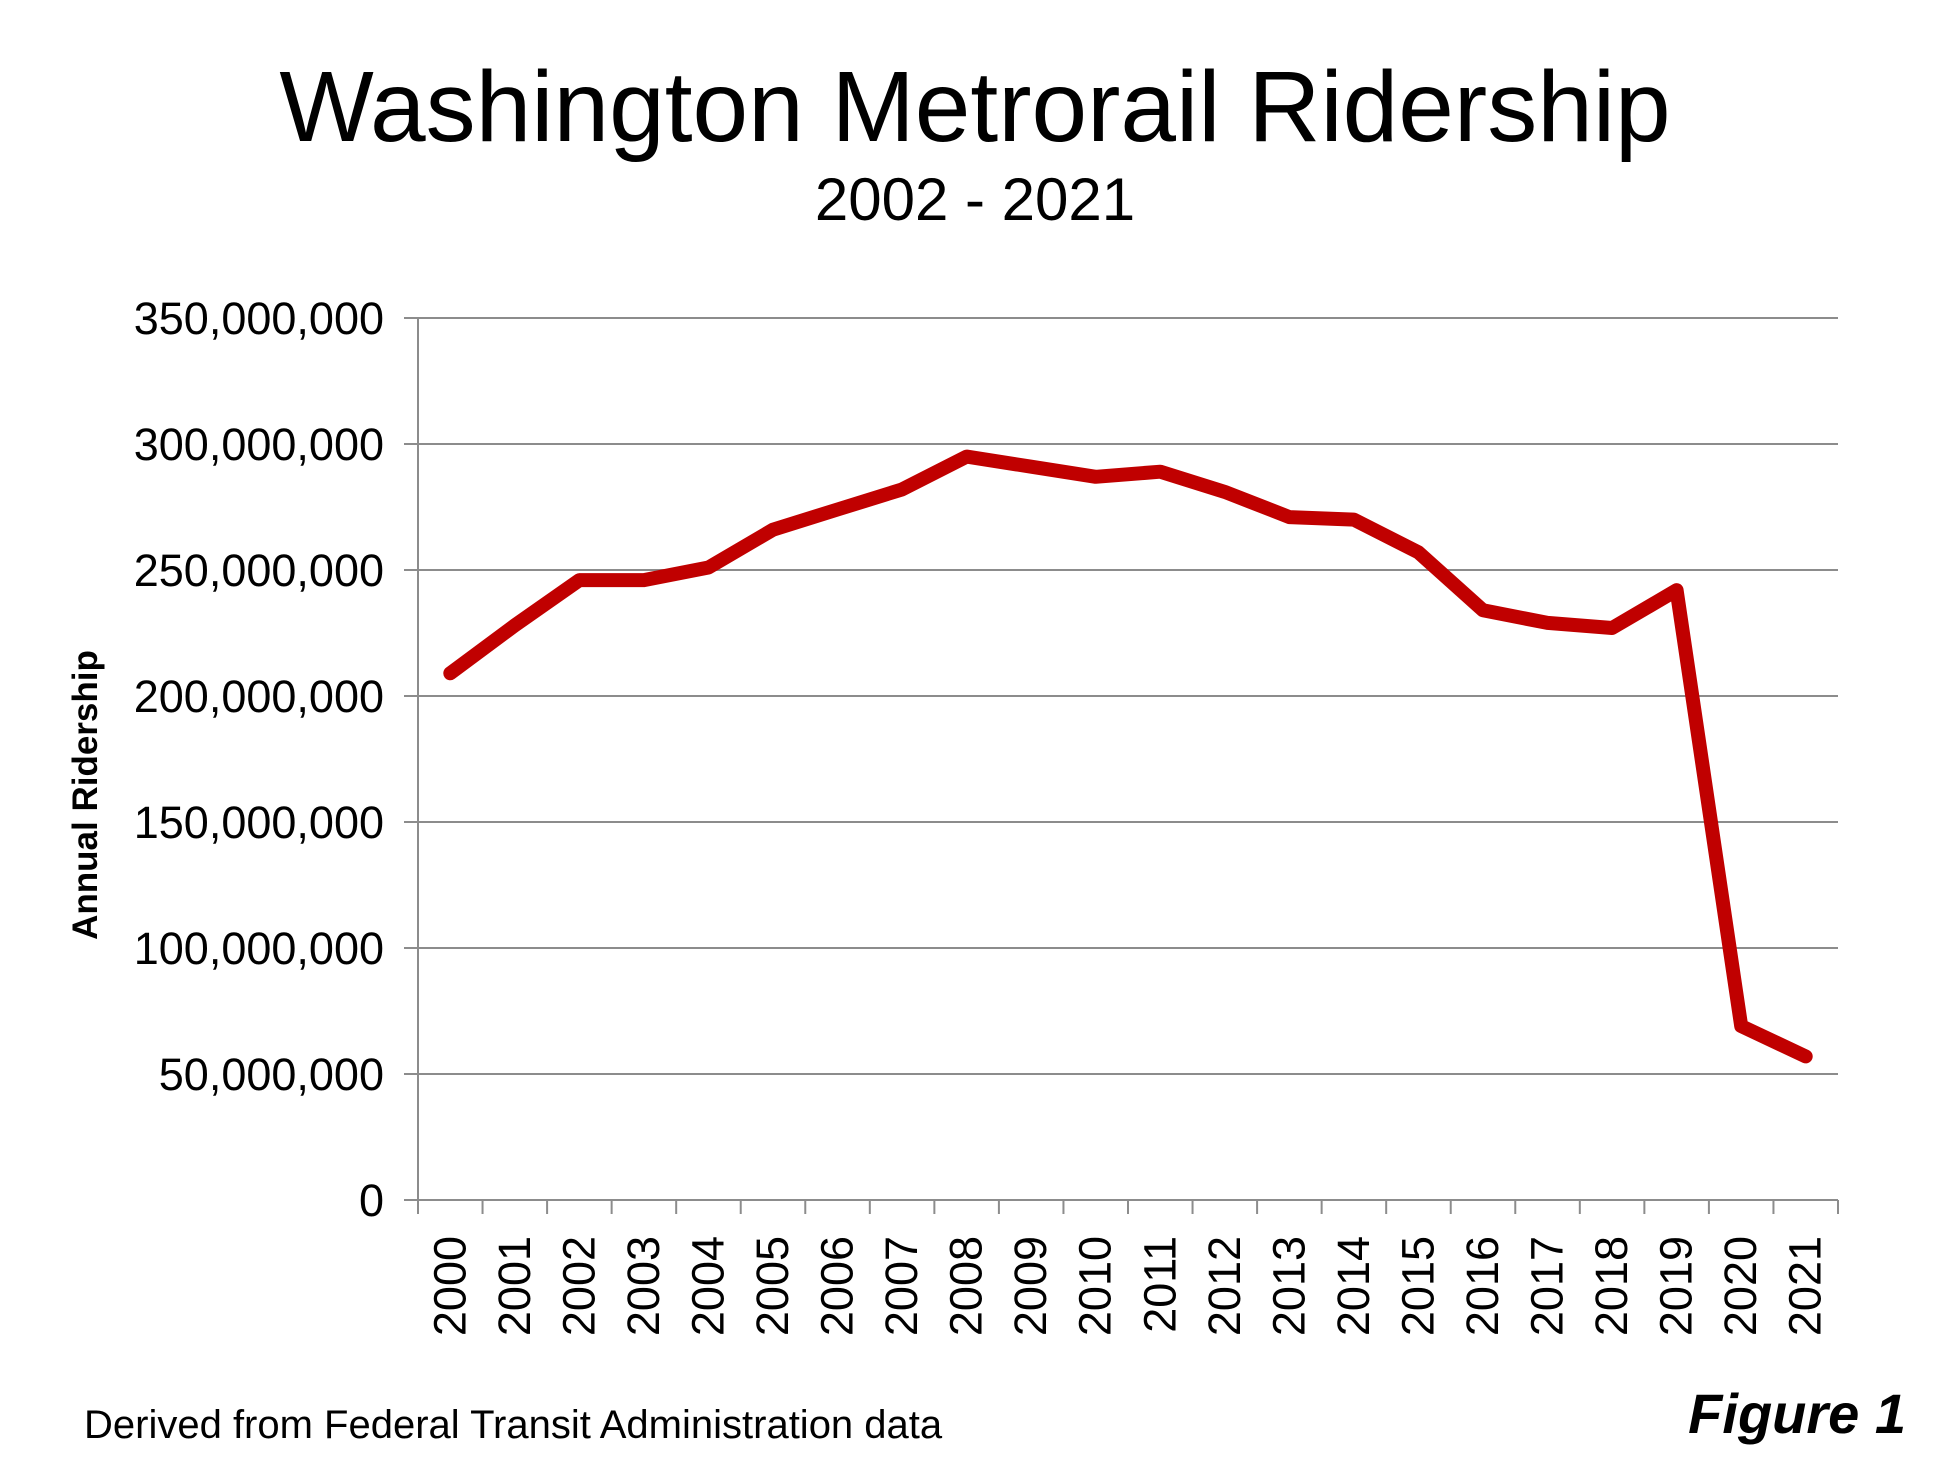 This screenshot has height=1463, width=1950. I want to click on x-tick-label: 2008, so click(966, 1286).